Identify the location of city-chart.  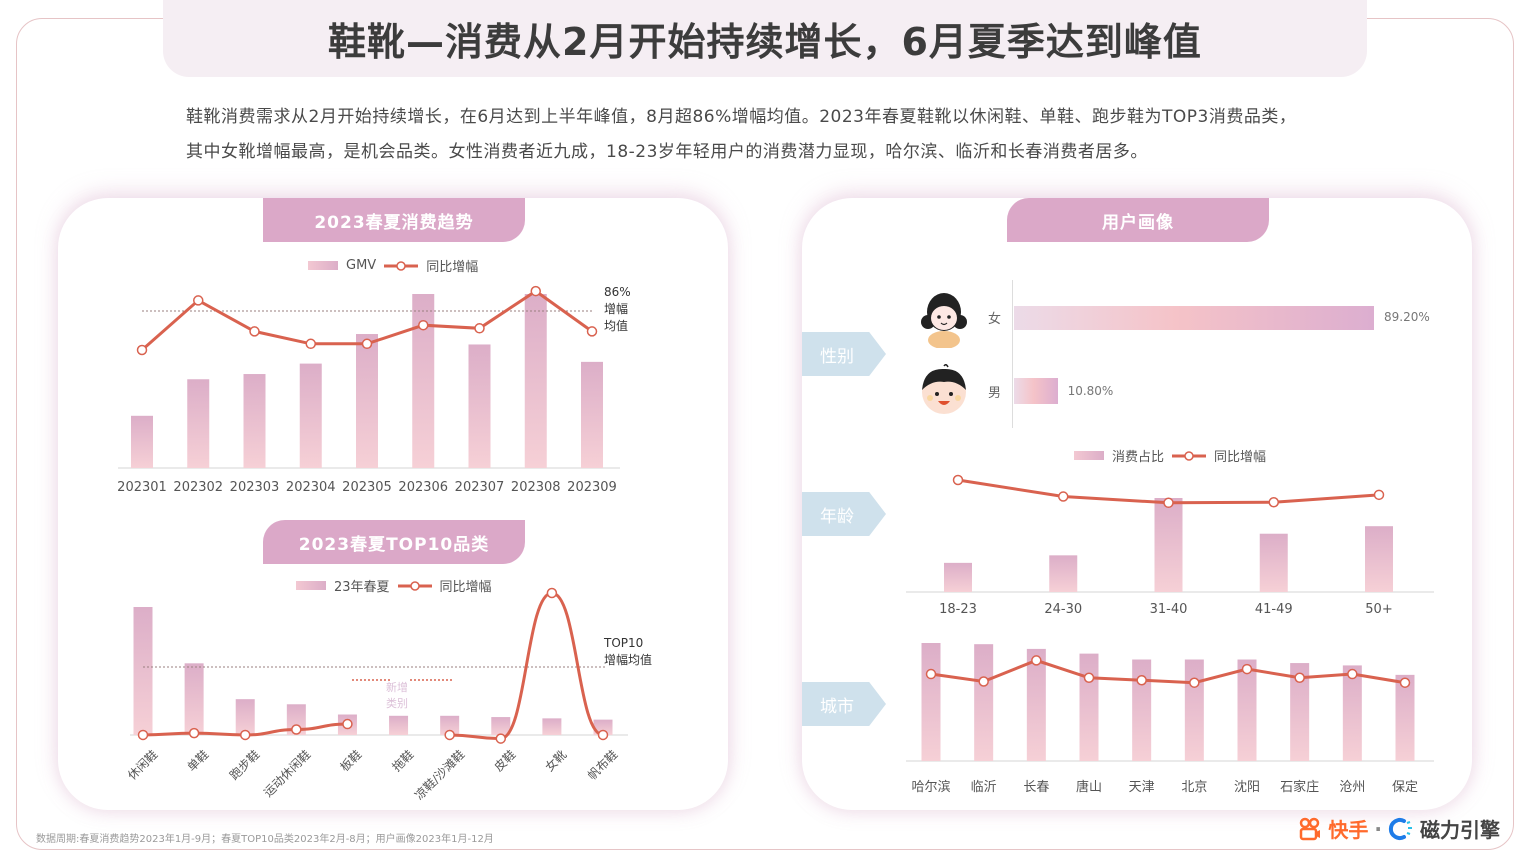
(1170, 702).